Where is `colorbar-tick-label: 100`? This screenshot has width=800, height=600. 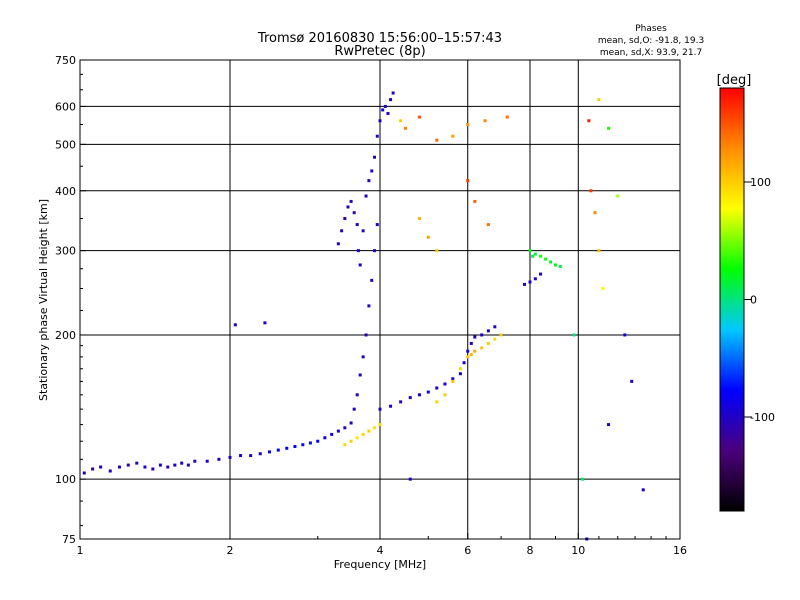 colorbar-tick-label: 100 is located at coordinates (760, 182).